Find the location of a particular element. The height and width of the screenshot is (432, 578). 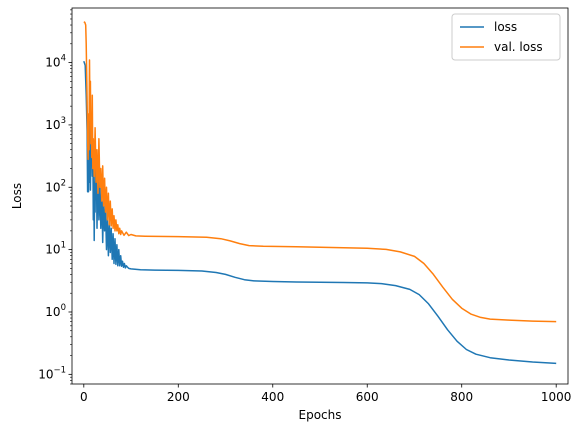

y-tick-label: 10⁻¹ is located at coordinates (52, 373).